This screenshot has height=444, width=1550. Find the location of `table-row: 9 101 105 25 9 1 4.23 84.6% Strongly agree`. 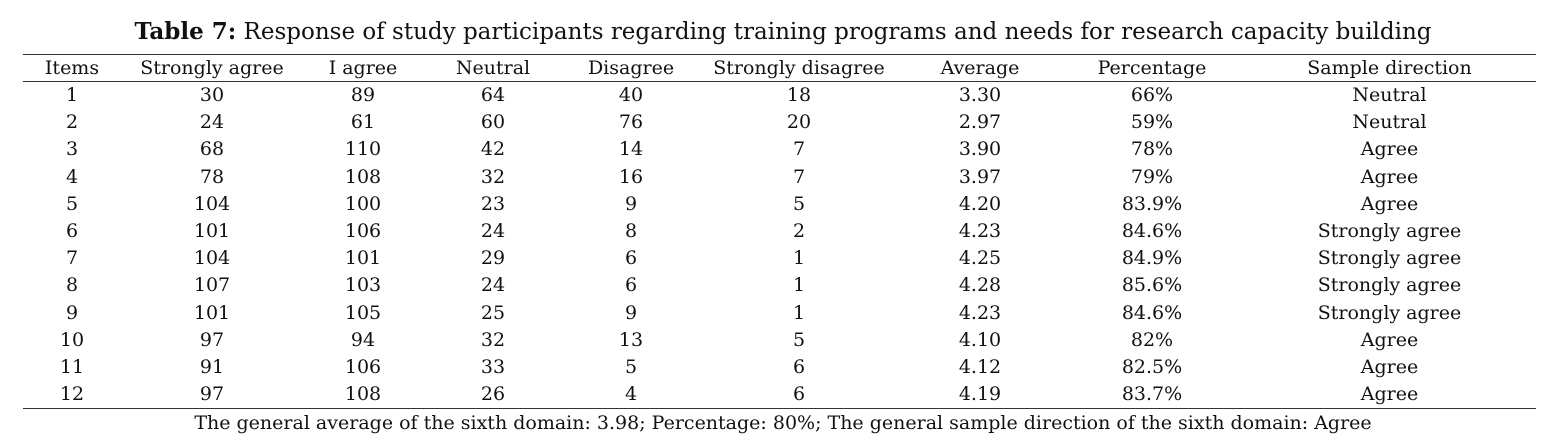

table-row: 9 101 105 25 9 1 4.23 84.6% Strongly agree is located at coordinates (779, 313).